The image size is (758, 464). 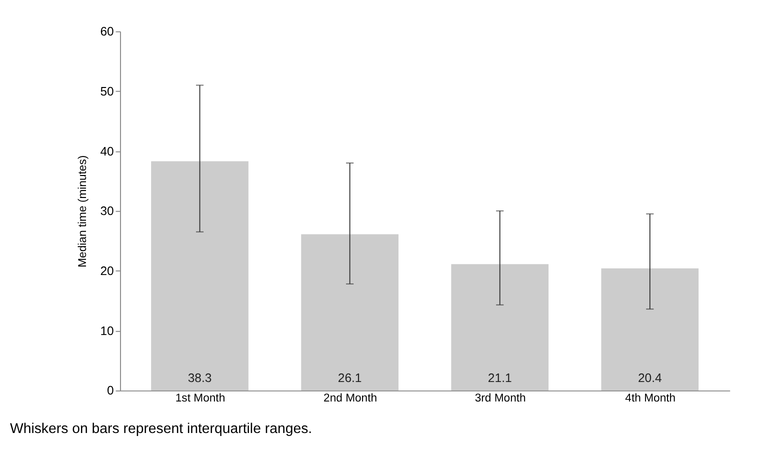 What do you see at coordinates (161, 429) in the screenshot?
I see `text: Whiskers on bars represent interquartile ranges.` at bounding box center [161, 429].